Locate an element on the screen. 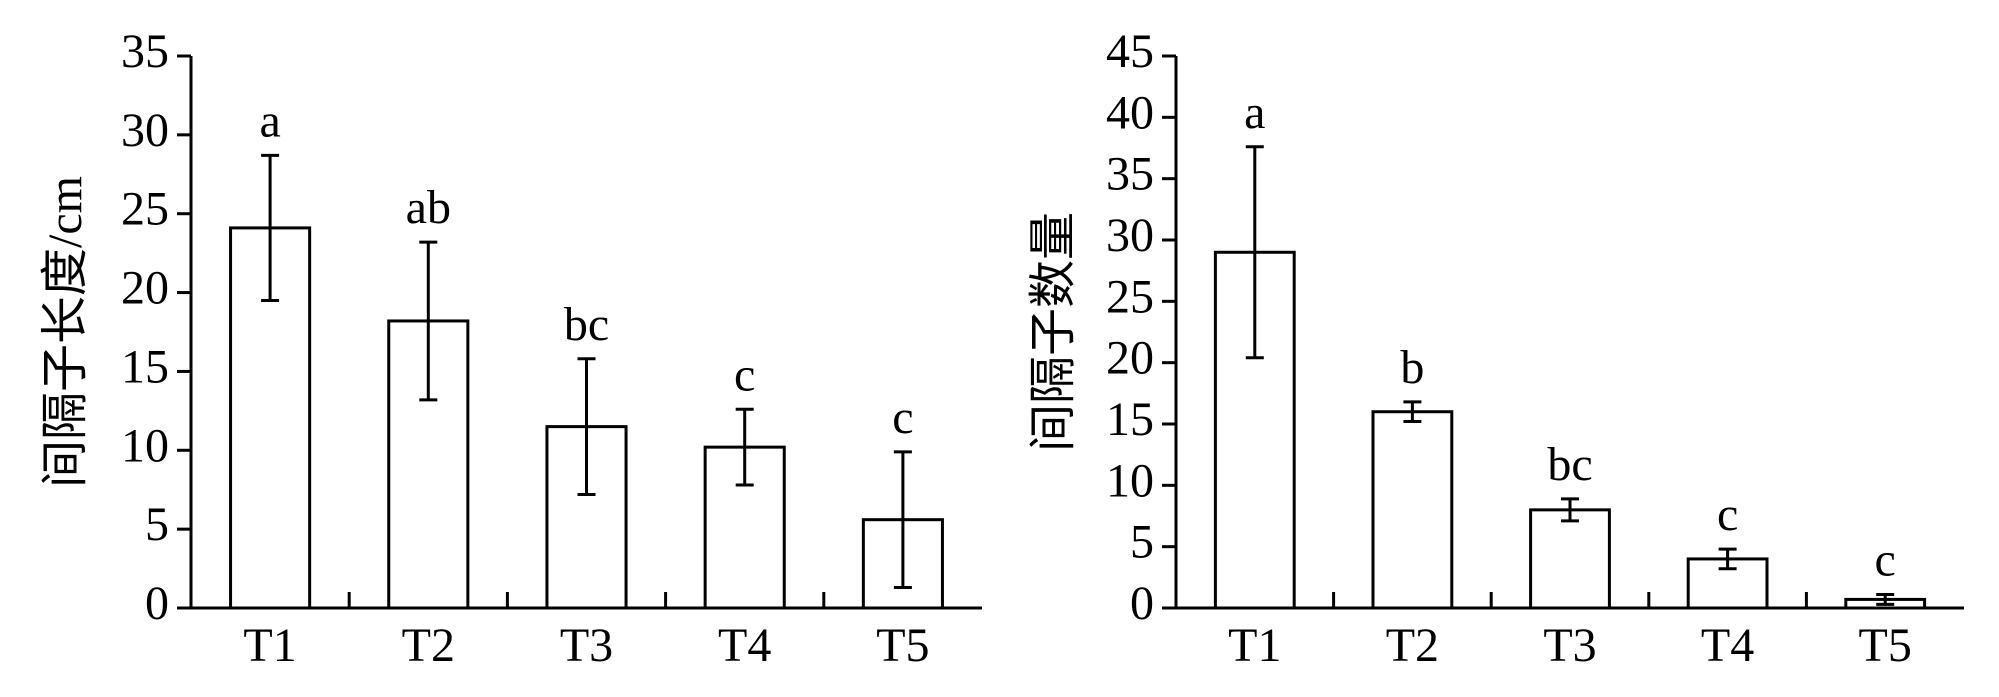 Image resolution: width=1999 pixels, height=697 pixels. y-axis-label: 间隔子长度/cm is located at coordinates (65, 332).